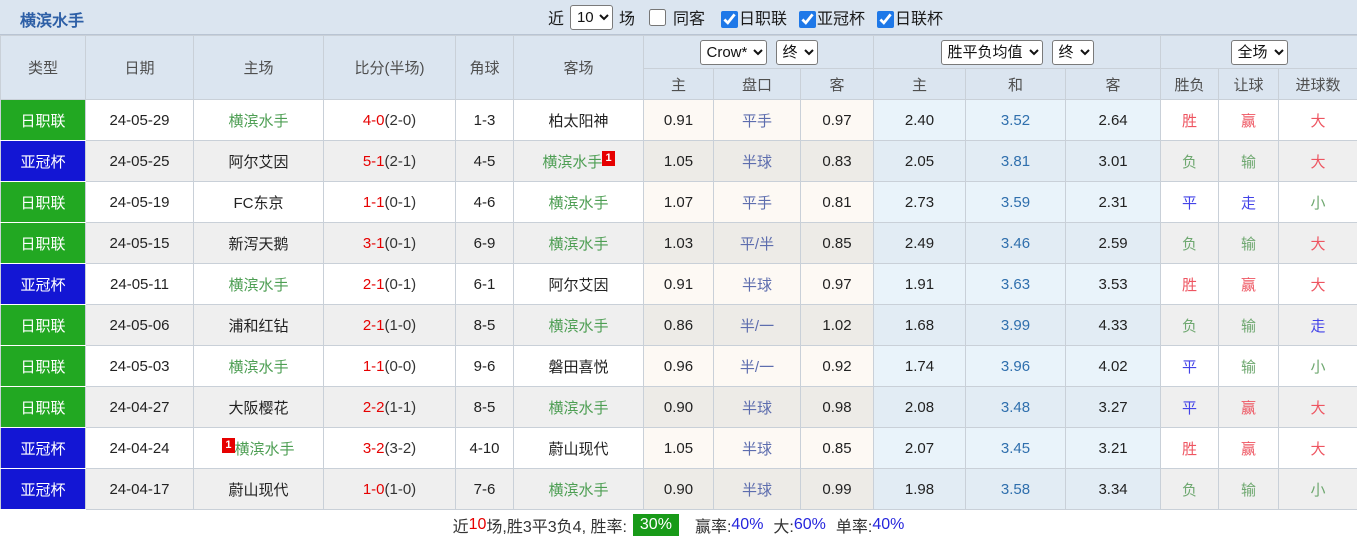  What do you see at coordinates (837, 84) in the screenshot?
I see `col-header-odds-away: 客` at bounding box center [837, 84].